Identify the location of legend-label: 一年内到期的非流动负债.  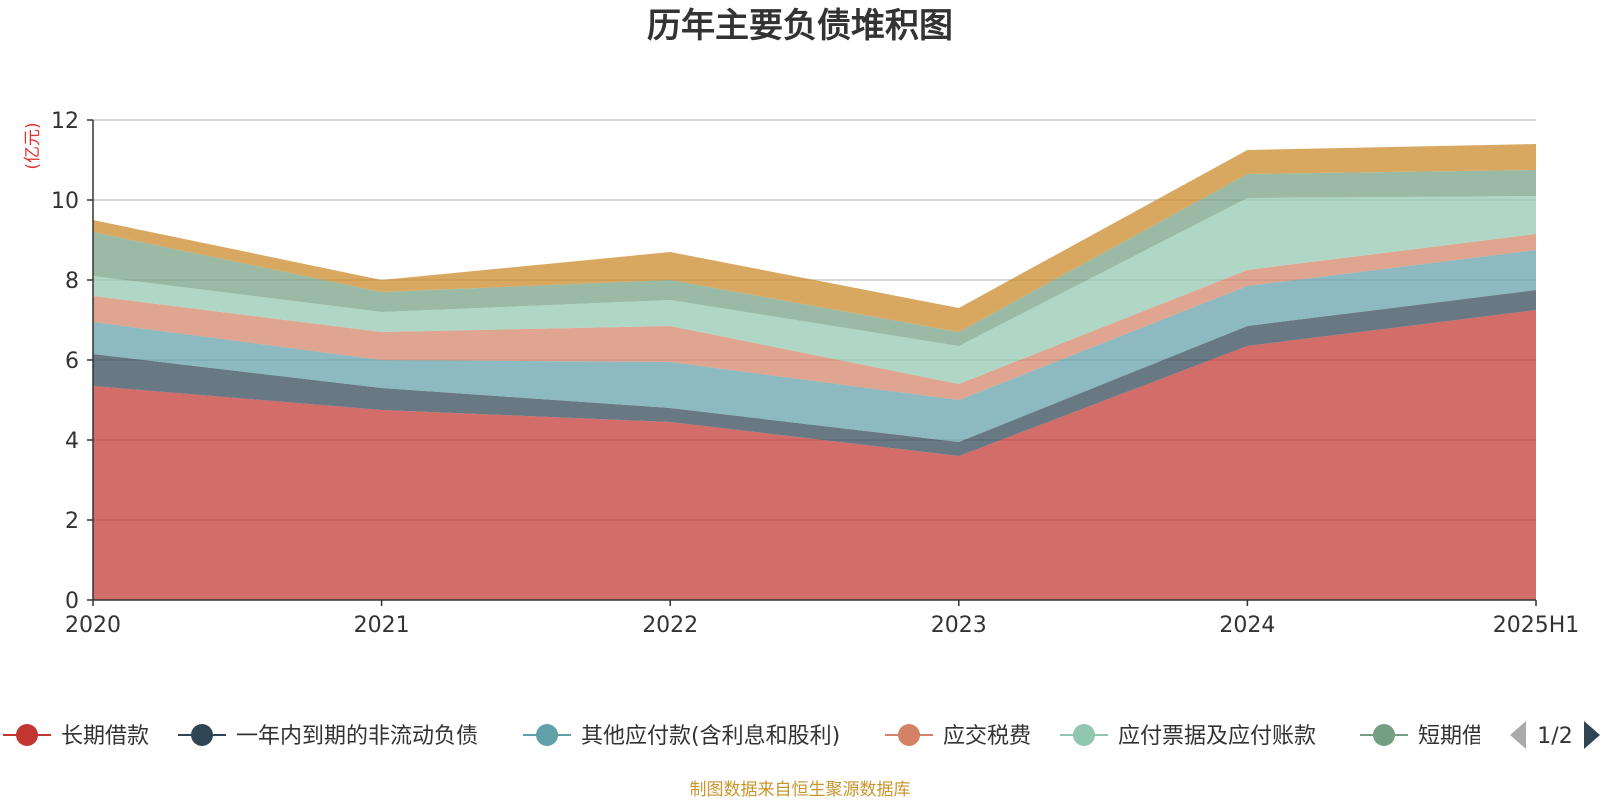
(357, 736).